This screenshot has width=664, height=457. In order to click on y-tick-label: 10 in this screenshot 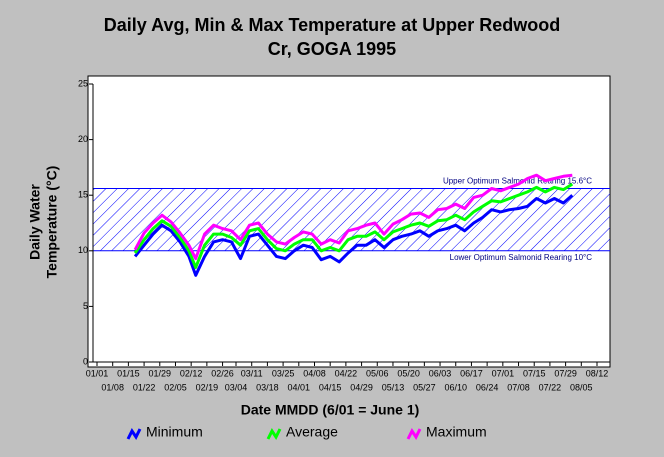, I will do `click(83, 250)`.